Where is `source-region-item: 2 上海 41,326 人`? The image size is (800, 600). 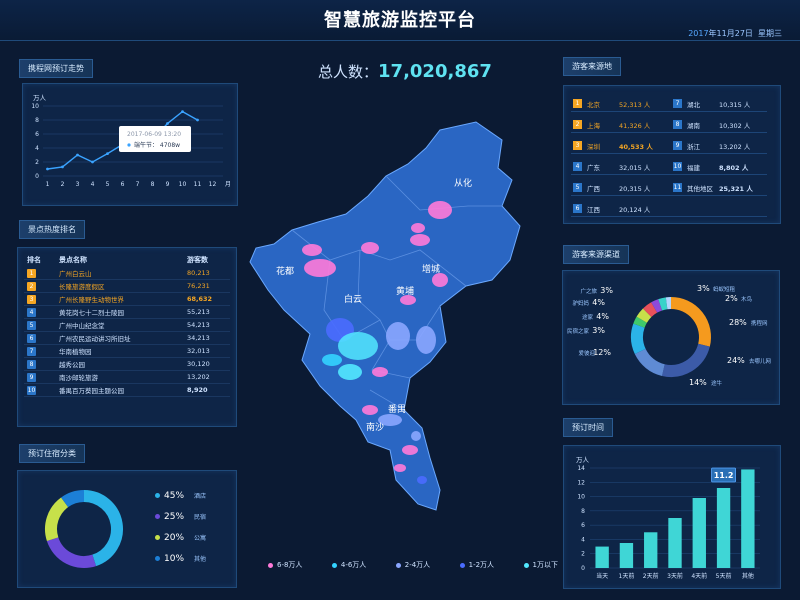 source-region-item: 2 上海 41,326 人 is located at coordinates (620, 126).